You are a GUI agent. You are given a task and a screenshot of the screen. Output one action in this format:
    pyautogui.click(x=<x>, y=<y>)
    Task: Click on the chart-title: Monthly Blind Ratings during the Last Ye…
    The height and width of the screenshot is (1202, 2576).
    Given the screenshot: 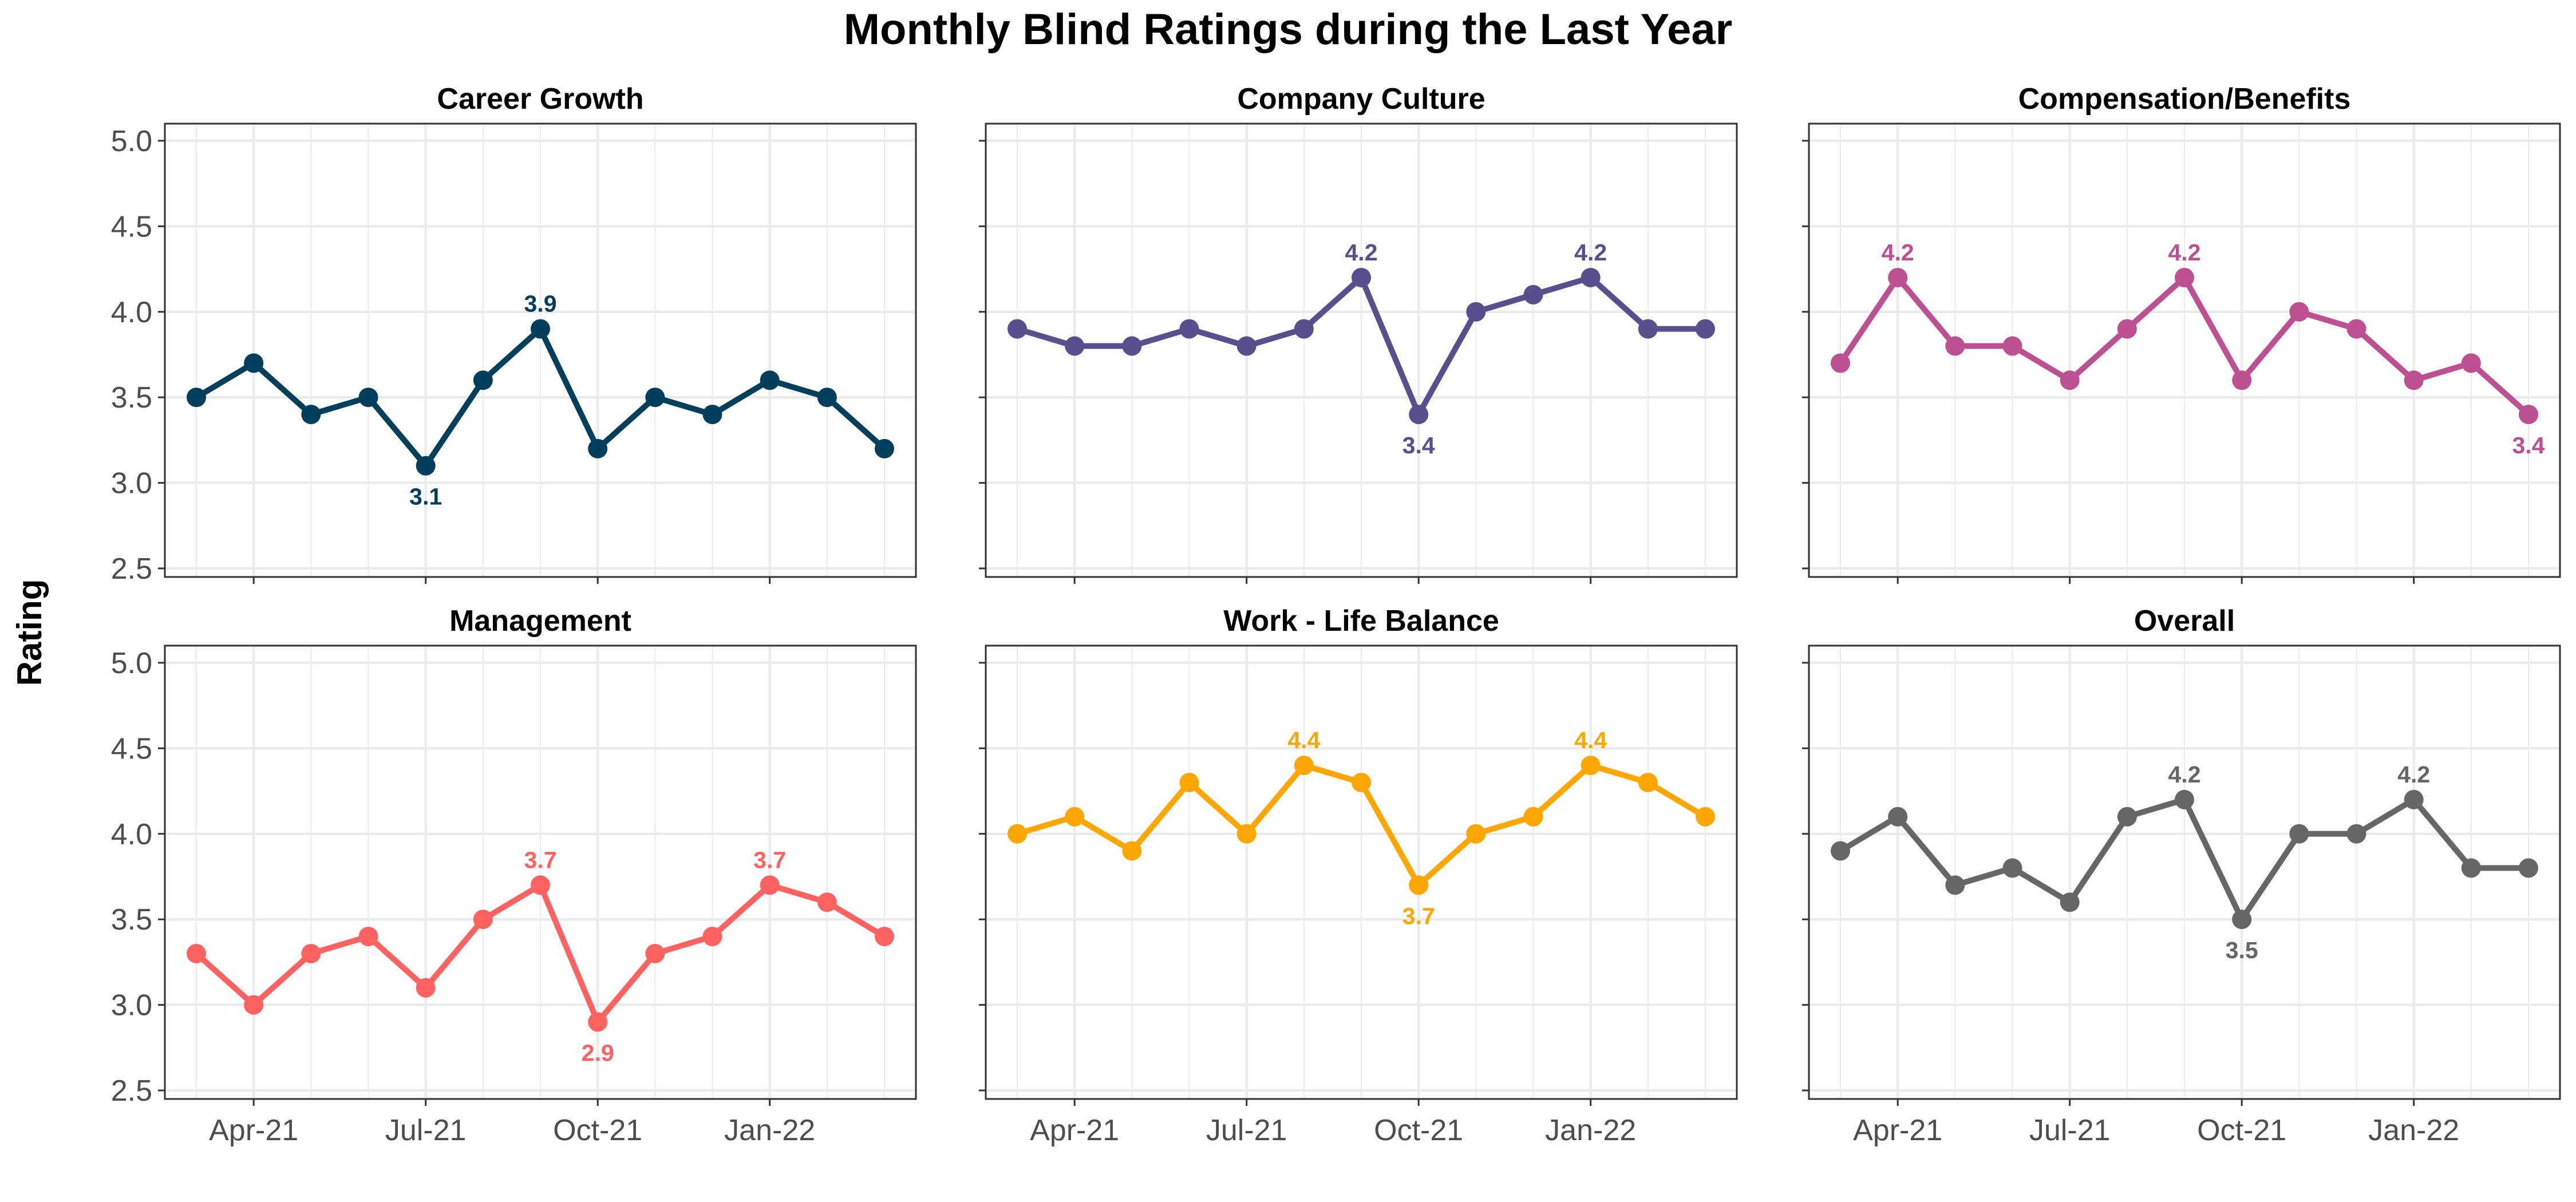 What is the action you would take?
    pyautogui.click(x=1288, y=30)
    